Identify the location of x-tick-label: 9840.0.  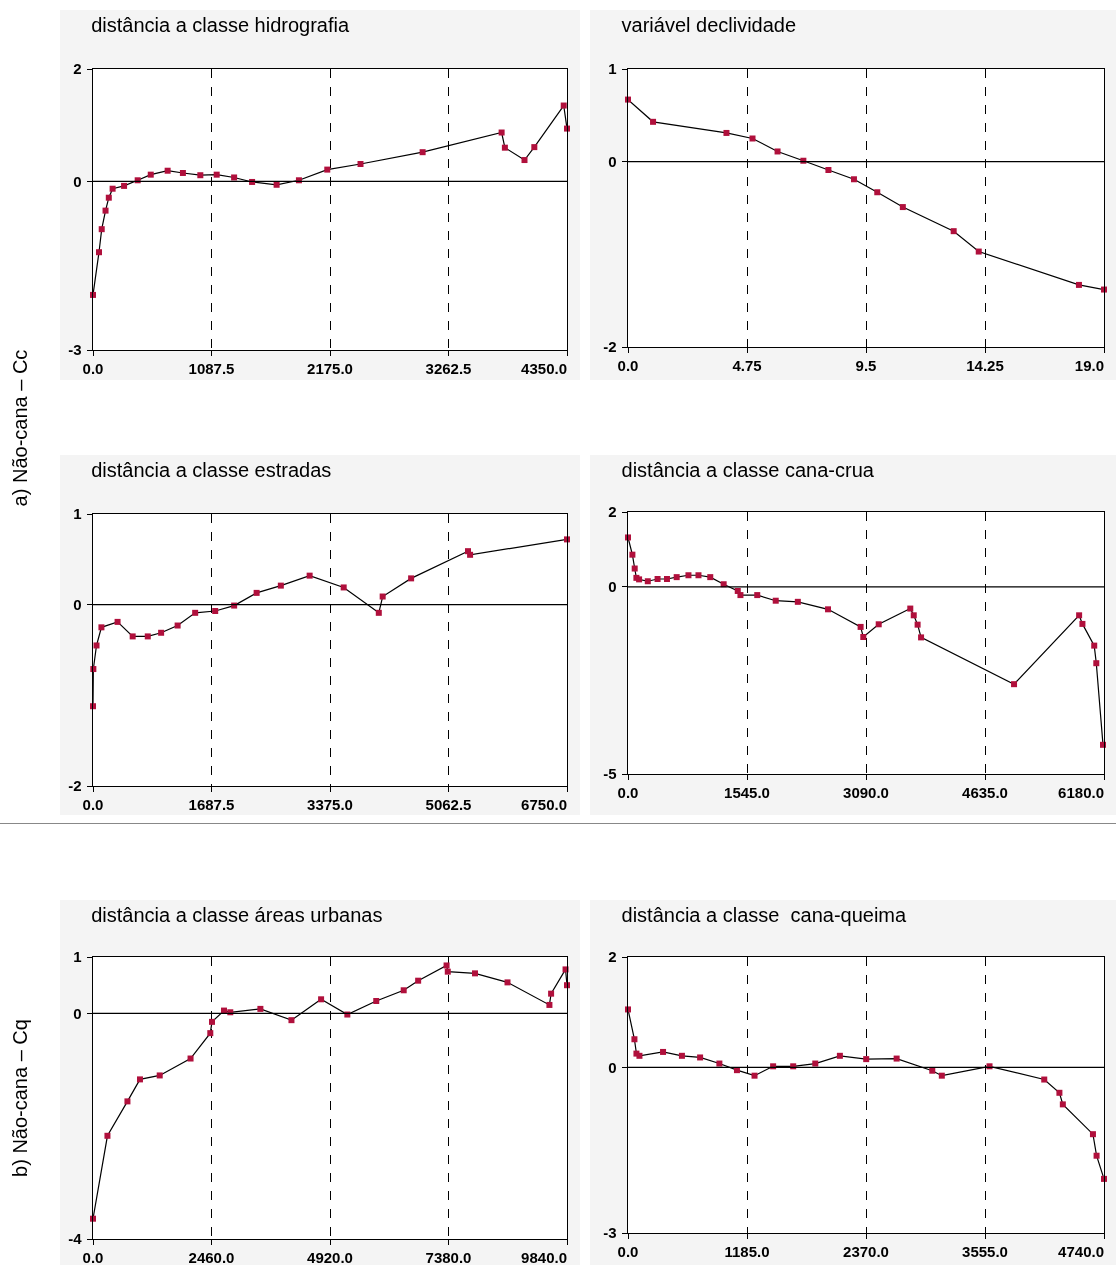
(544, 1258).